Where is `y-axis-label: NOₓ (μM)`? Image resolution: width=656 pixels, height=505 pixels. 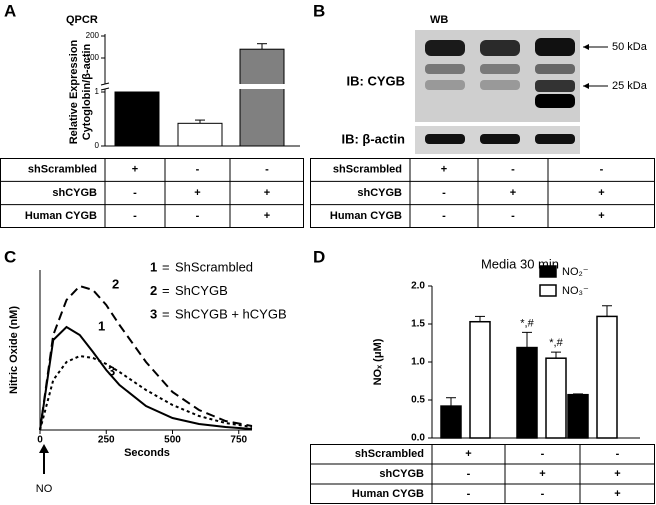 y-axis-label: NOₓ (μM) is located at coordinates (378, 361).